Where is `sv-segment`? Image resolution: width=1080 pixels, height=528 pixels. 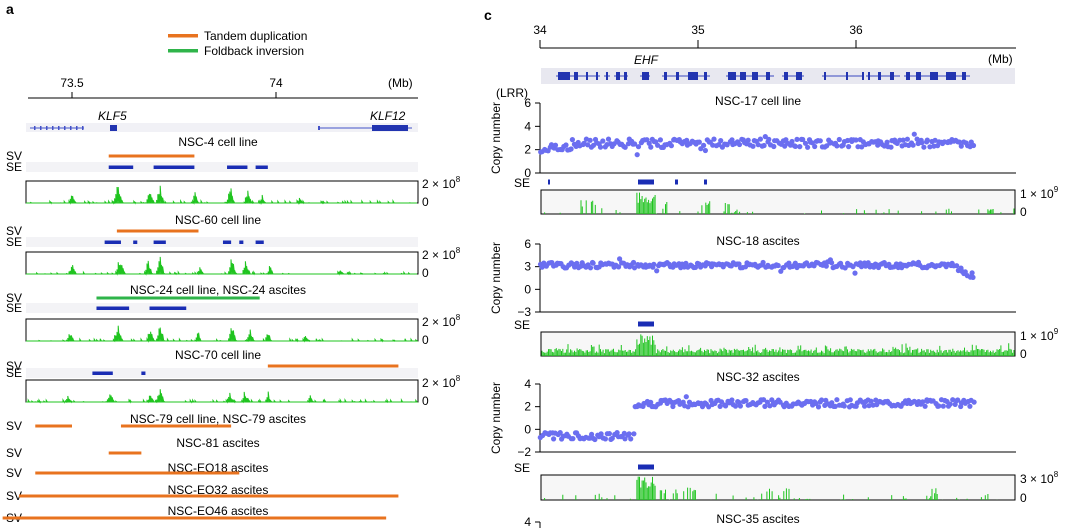 sv-segment is located at coordinates (176, 426).